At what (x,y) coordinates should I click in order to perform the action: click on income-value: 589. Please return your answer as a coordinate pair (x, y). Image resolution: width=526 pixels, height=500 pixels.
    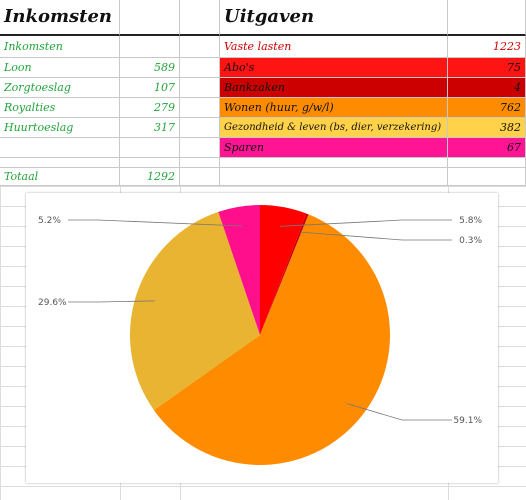
    Looking at the image, I should click on (150, 68).